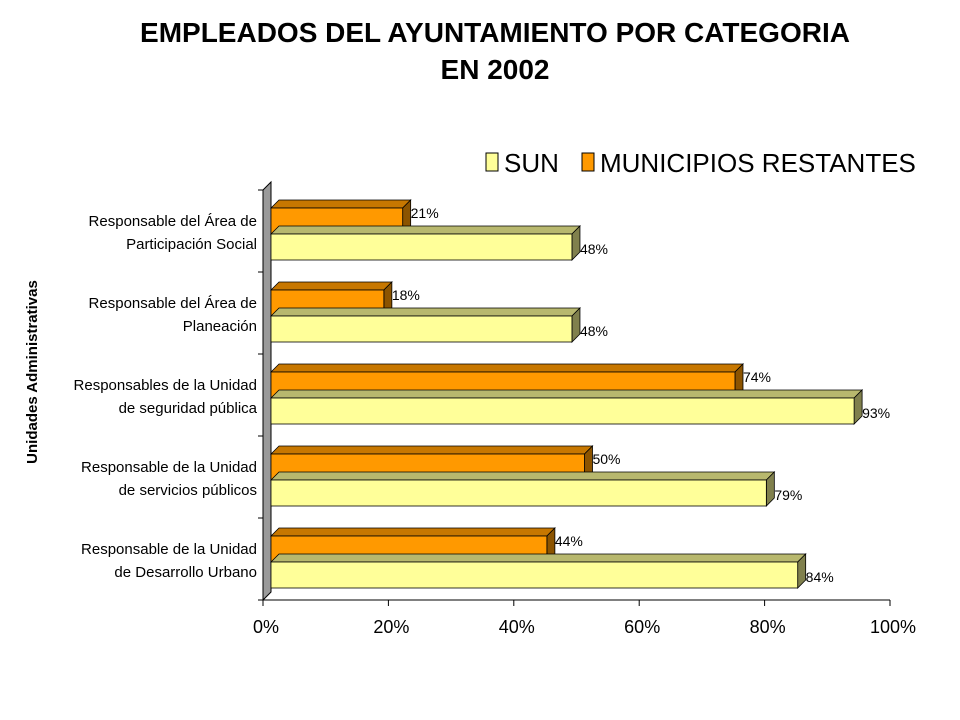  Describe the element at coordinates (768, 627) in the screenshot. I see `x-tick-label: 80%` at that location.